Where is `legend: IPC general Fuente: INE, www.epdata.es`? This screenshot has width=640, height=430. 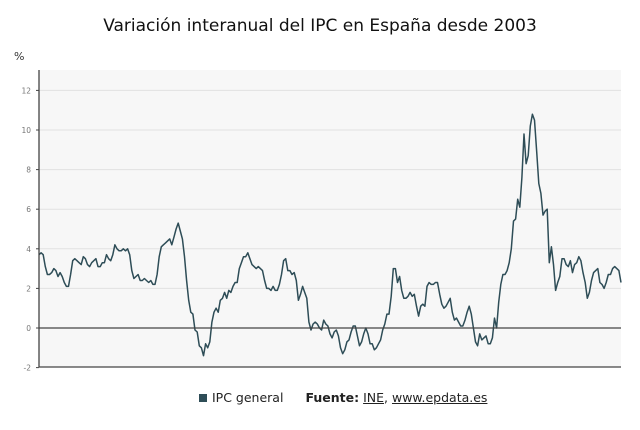 legend: IPC general Fuente: INE, www.epdata.es is located at coordinates (343, 397).